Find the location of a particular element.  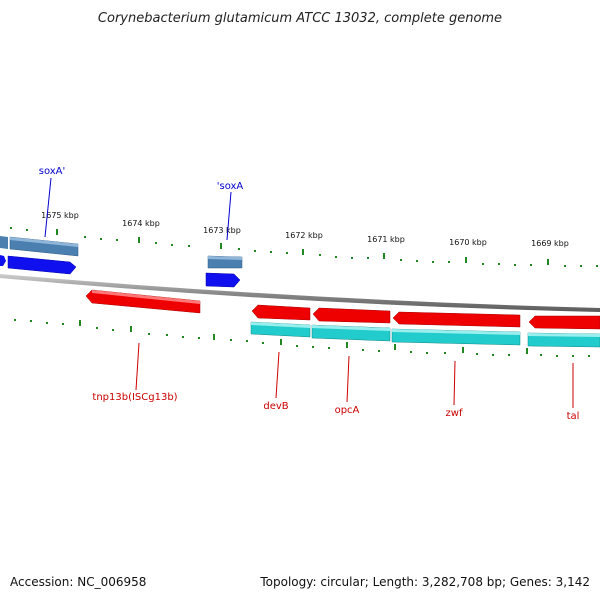

inner-tick-ring is located at coordinates (302, 338).